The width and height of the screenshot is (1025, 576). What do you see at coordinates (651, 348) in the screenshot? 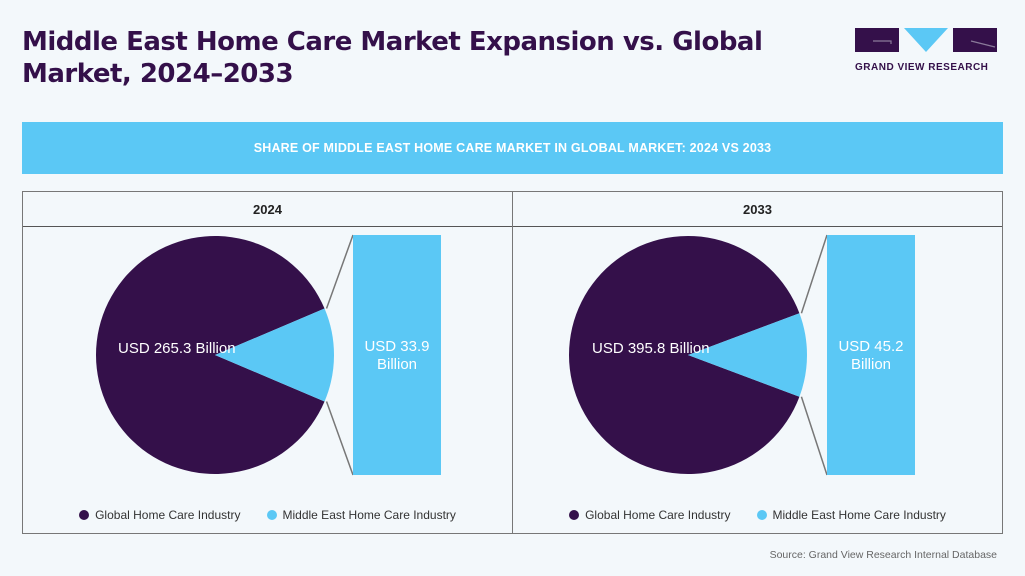
I see `global-value-label: USD 395.8 Billion` at bounding box center [651, 348].